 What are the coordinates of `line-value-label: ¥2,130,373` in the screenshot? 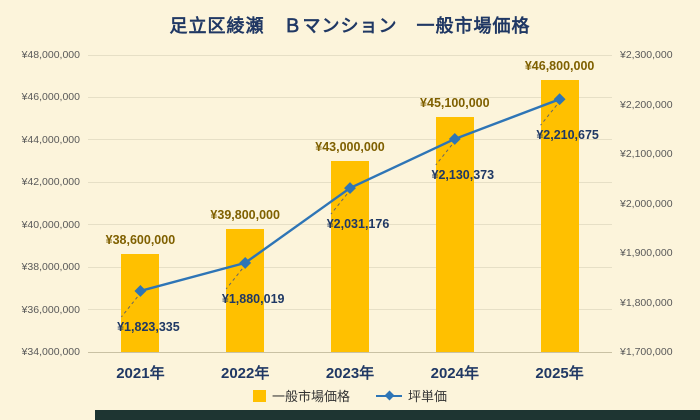 It's located at (463, 174).